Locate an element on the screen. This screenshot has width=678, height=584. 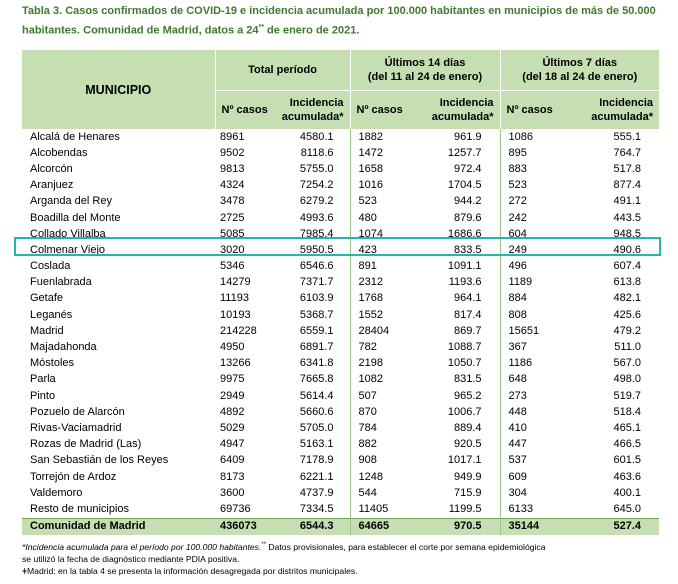
cell-municipio: Torrejón de Ardoz is located at coordinates (73, 476).